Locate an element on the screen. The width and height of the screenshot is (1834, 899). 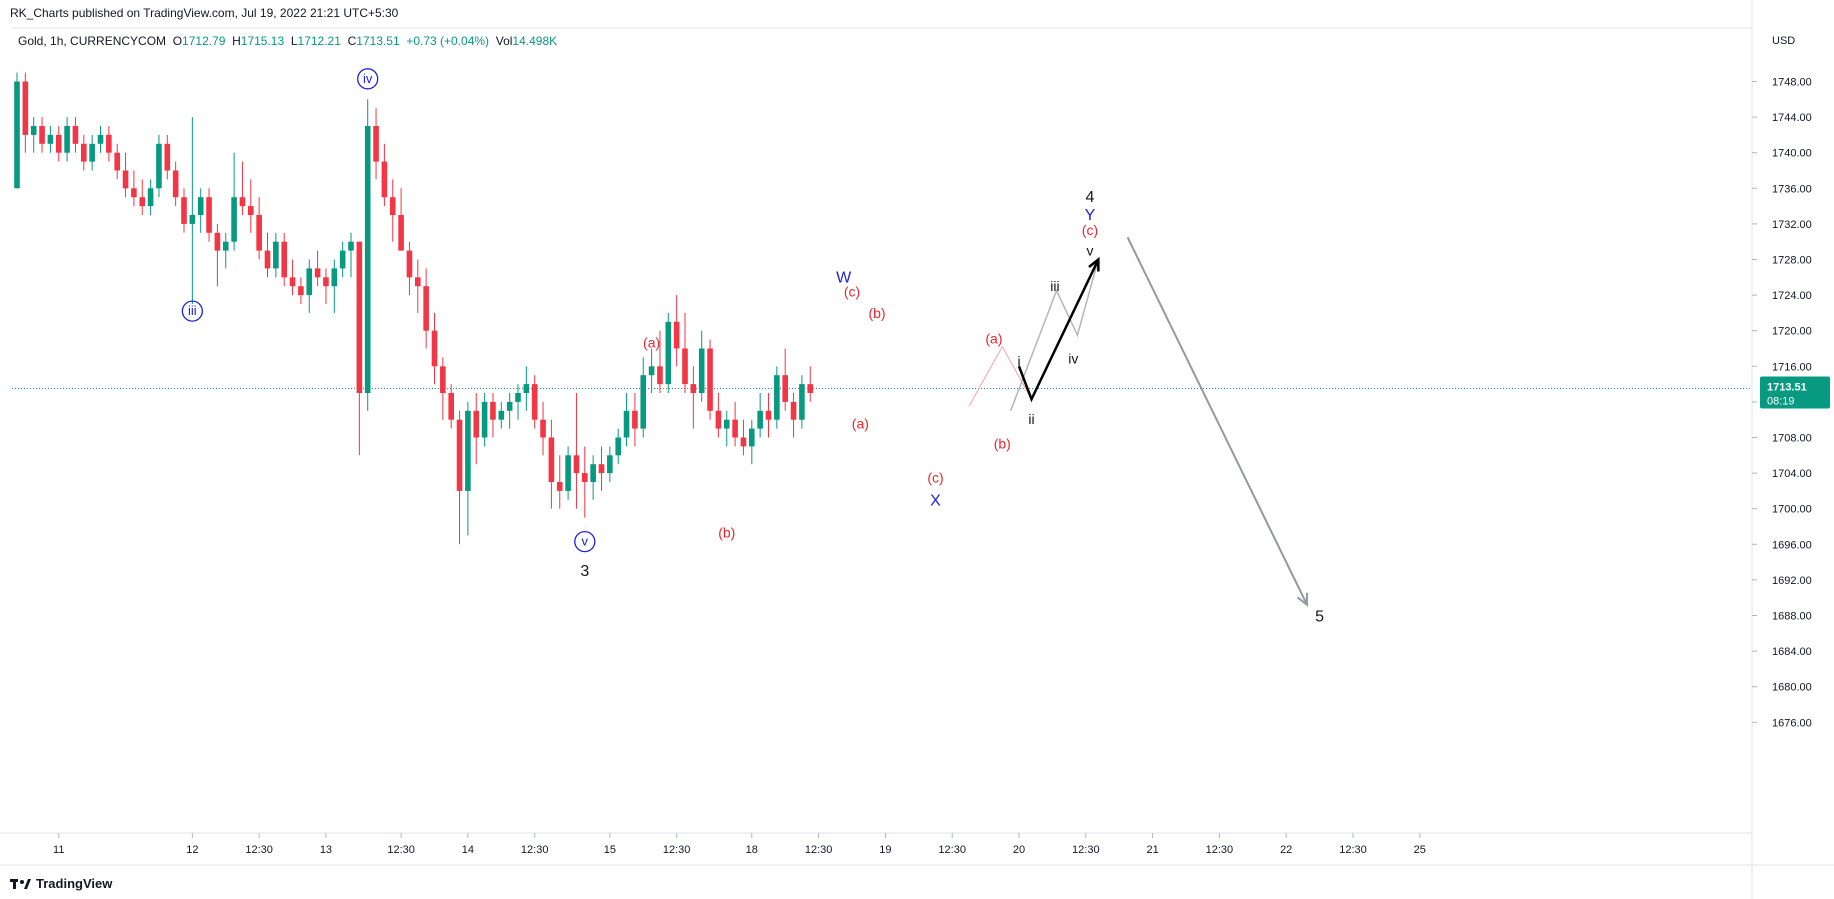
countdown-timer: 08:19 is located at coordinates (1781, 401).